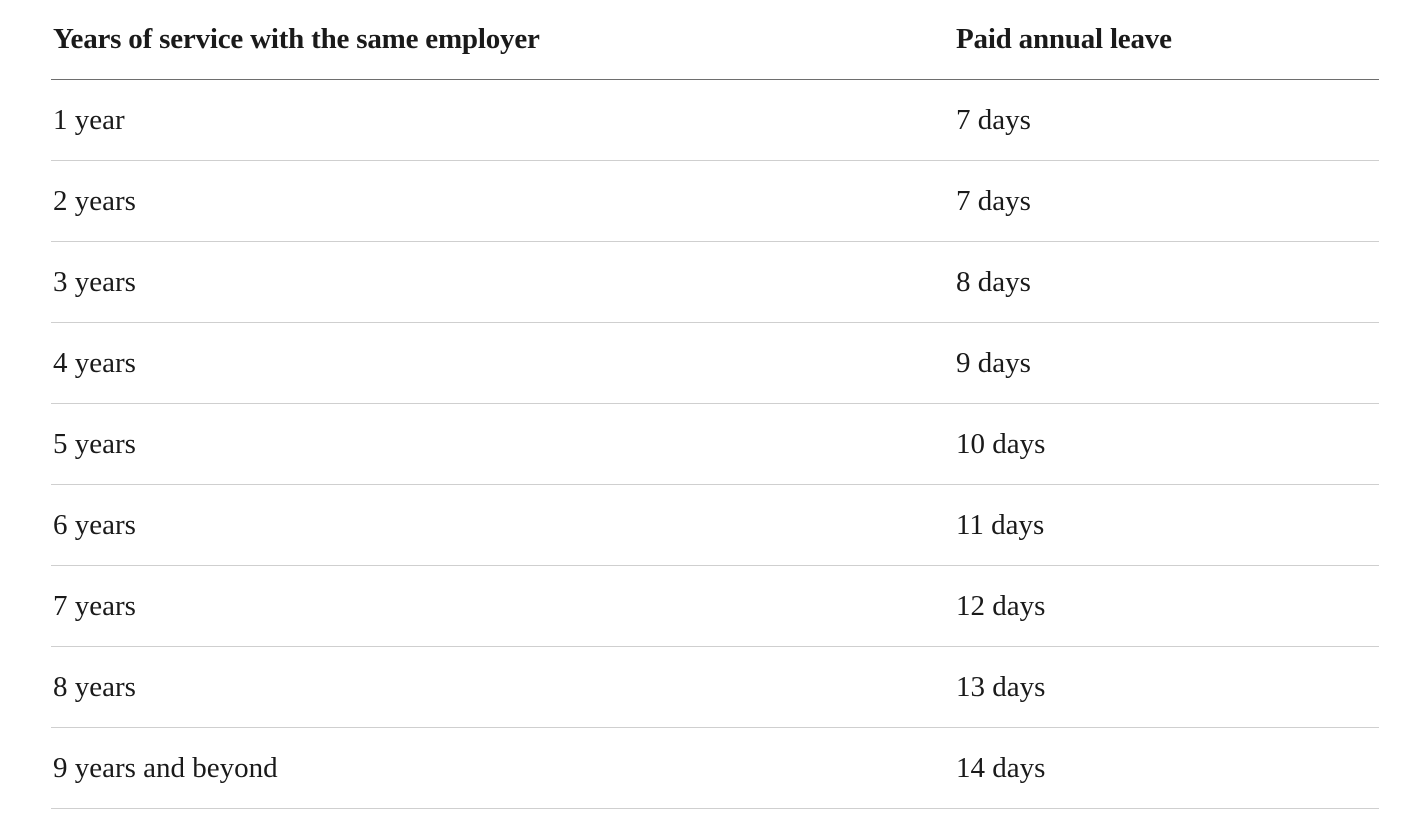 Image resolution: width=1426 pixels, height=836 pixels. I want to click on header-paid-annual-leave: Paid annual leave, so click(1166, 40).